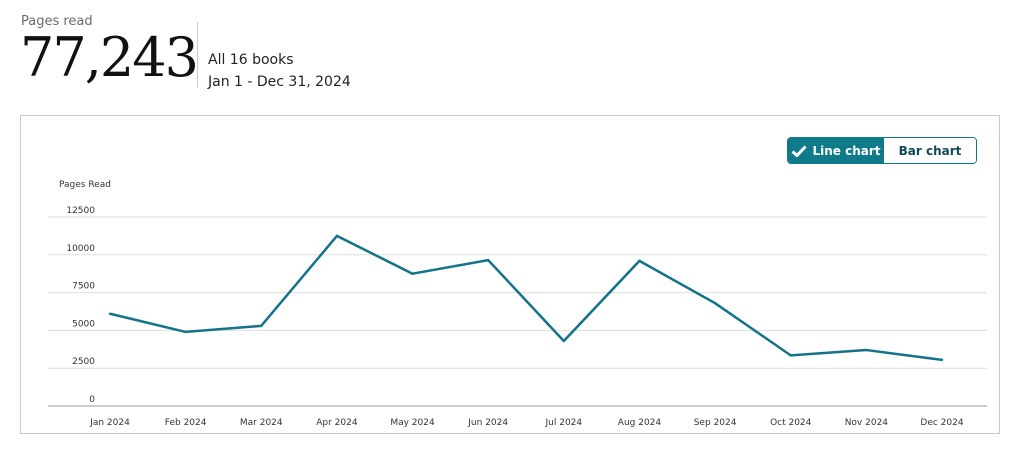  I want to click on x-tick-label: May 2024, so click(412, 423).